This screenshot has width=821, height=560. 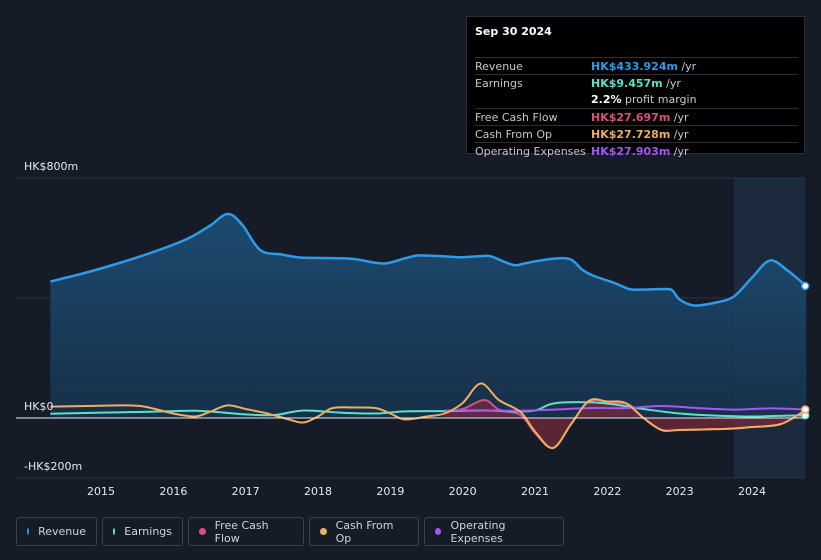 I want to click on tooltip-label: Earnings, so click(x=499, y=83).